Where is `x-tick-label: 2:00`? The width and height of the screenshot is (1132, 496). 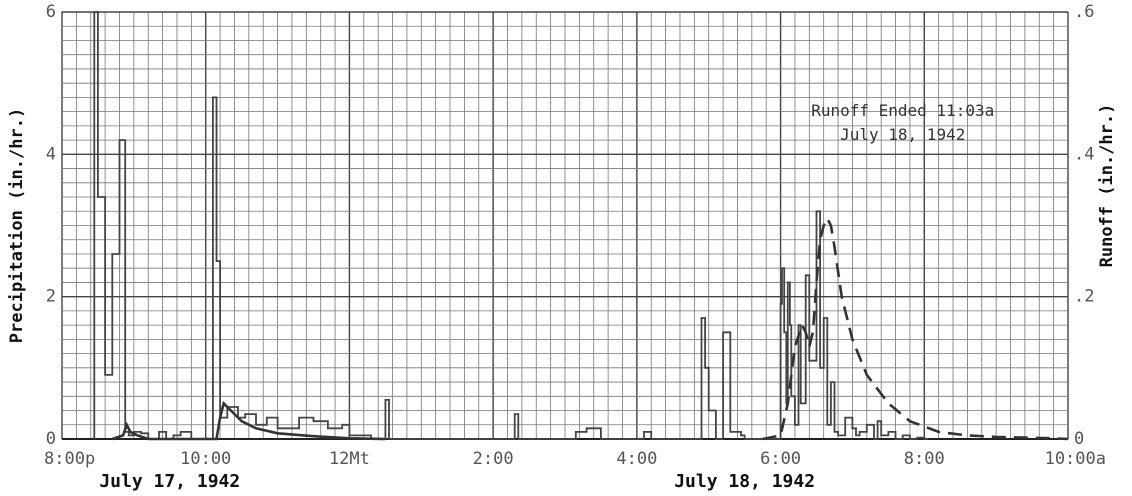
x-tick-label: 2:00 is located at coordinates (493, 459).